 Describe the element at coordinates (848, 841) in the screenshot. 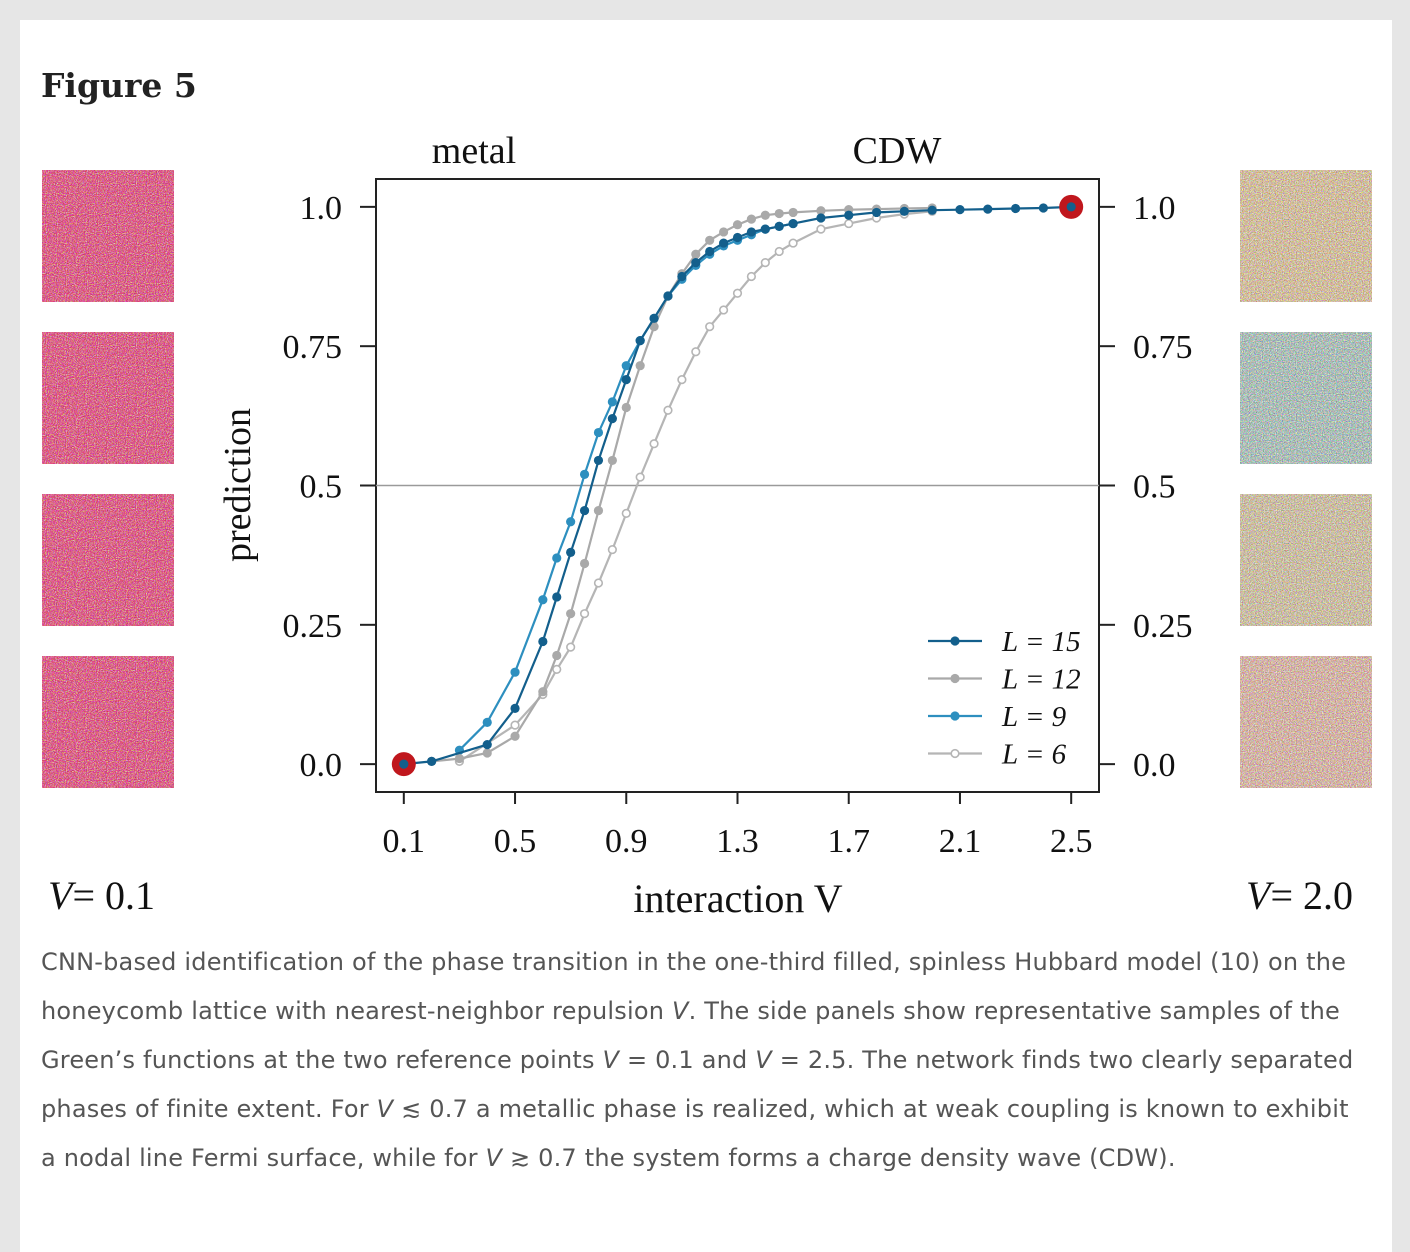

I see `x-tick-label-4: 1.7` at that location.